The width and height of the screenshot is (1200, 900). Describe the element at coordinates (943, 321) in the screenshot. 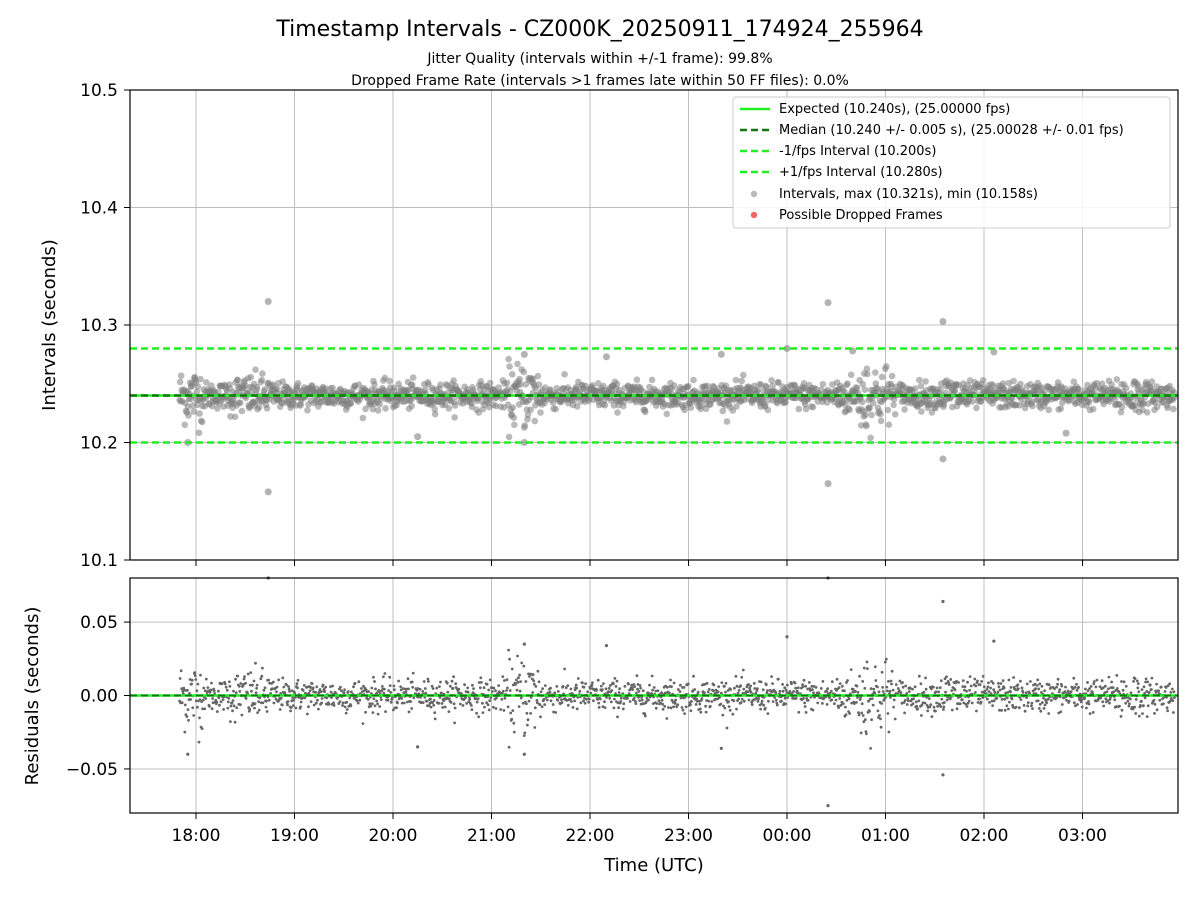

I see `interval-outlier-point` at that location.